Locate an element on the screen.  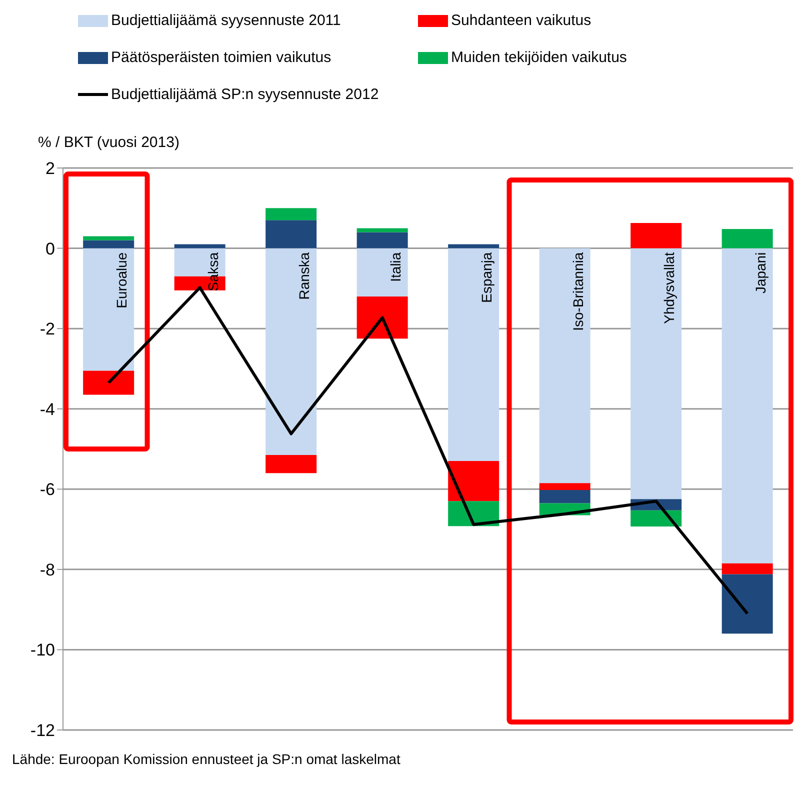
x-tick-label: Saksa is located at coordinates (212, 272).